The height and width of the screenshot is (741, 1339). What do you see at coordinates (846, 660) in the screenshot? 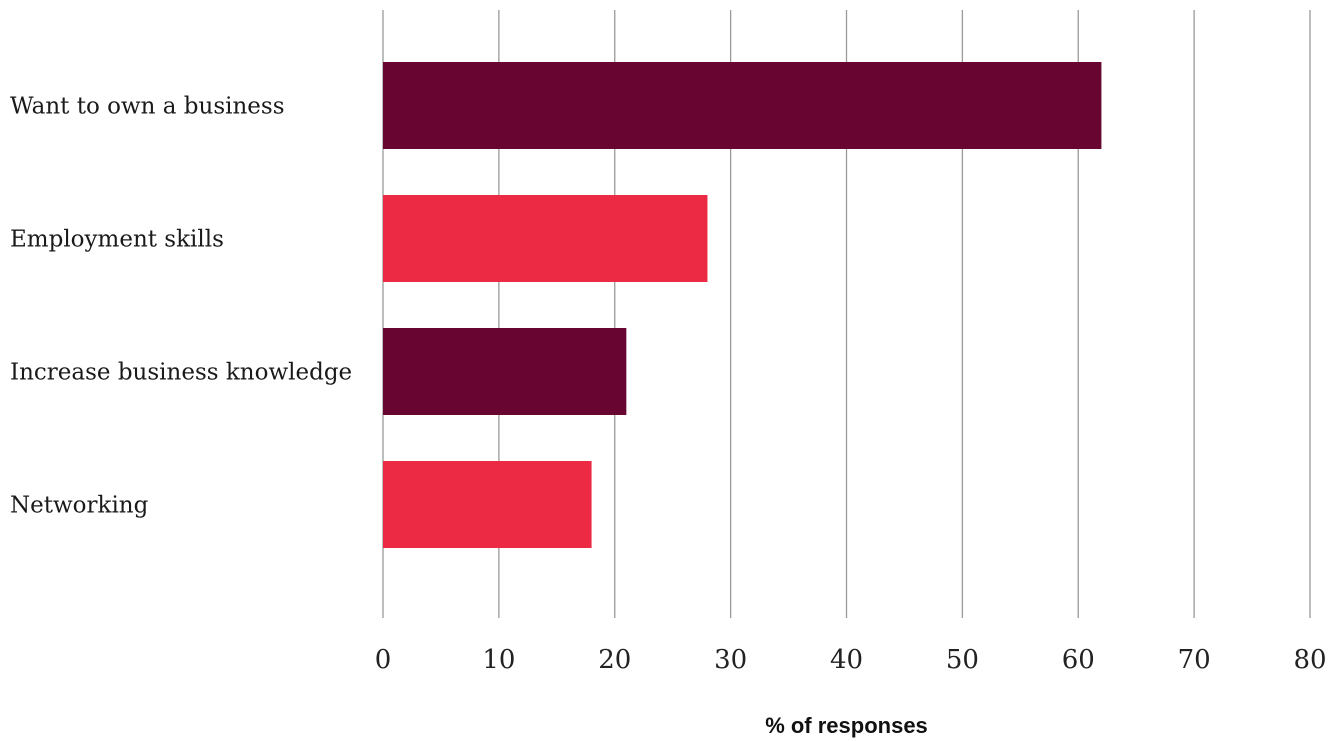
I see `x-tick-label: 40` at bounding box center [846, 660].